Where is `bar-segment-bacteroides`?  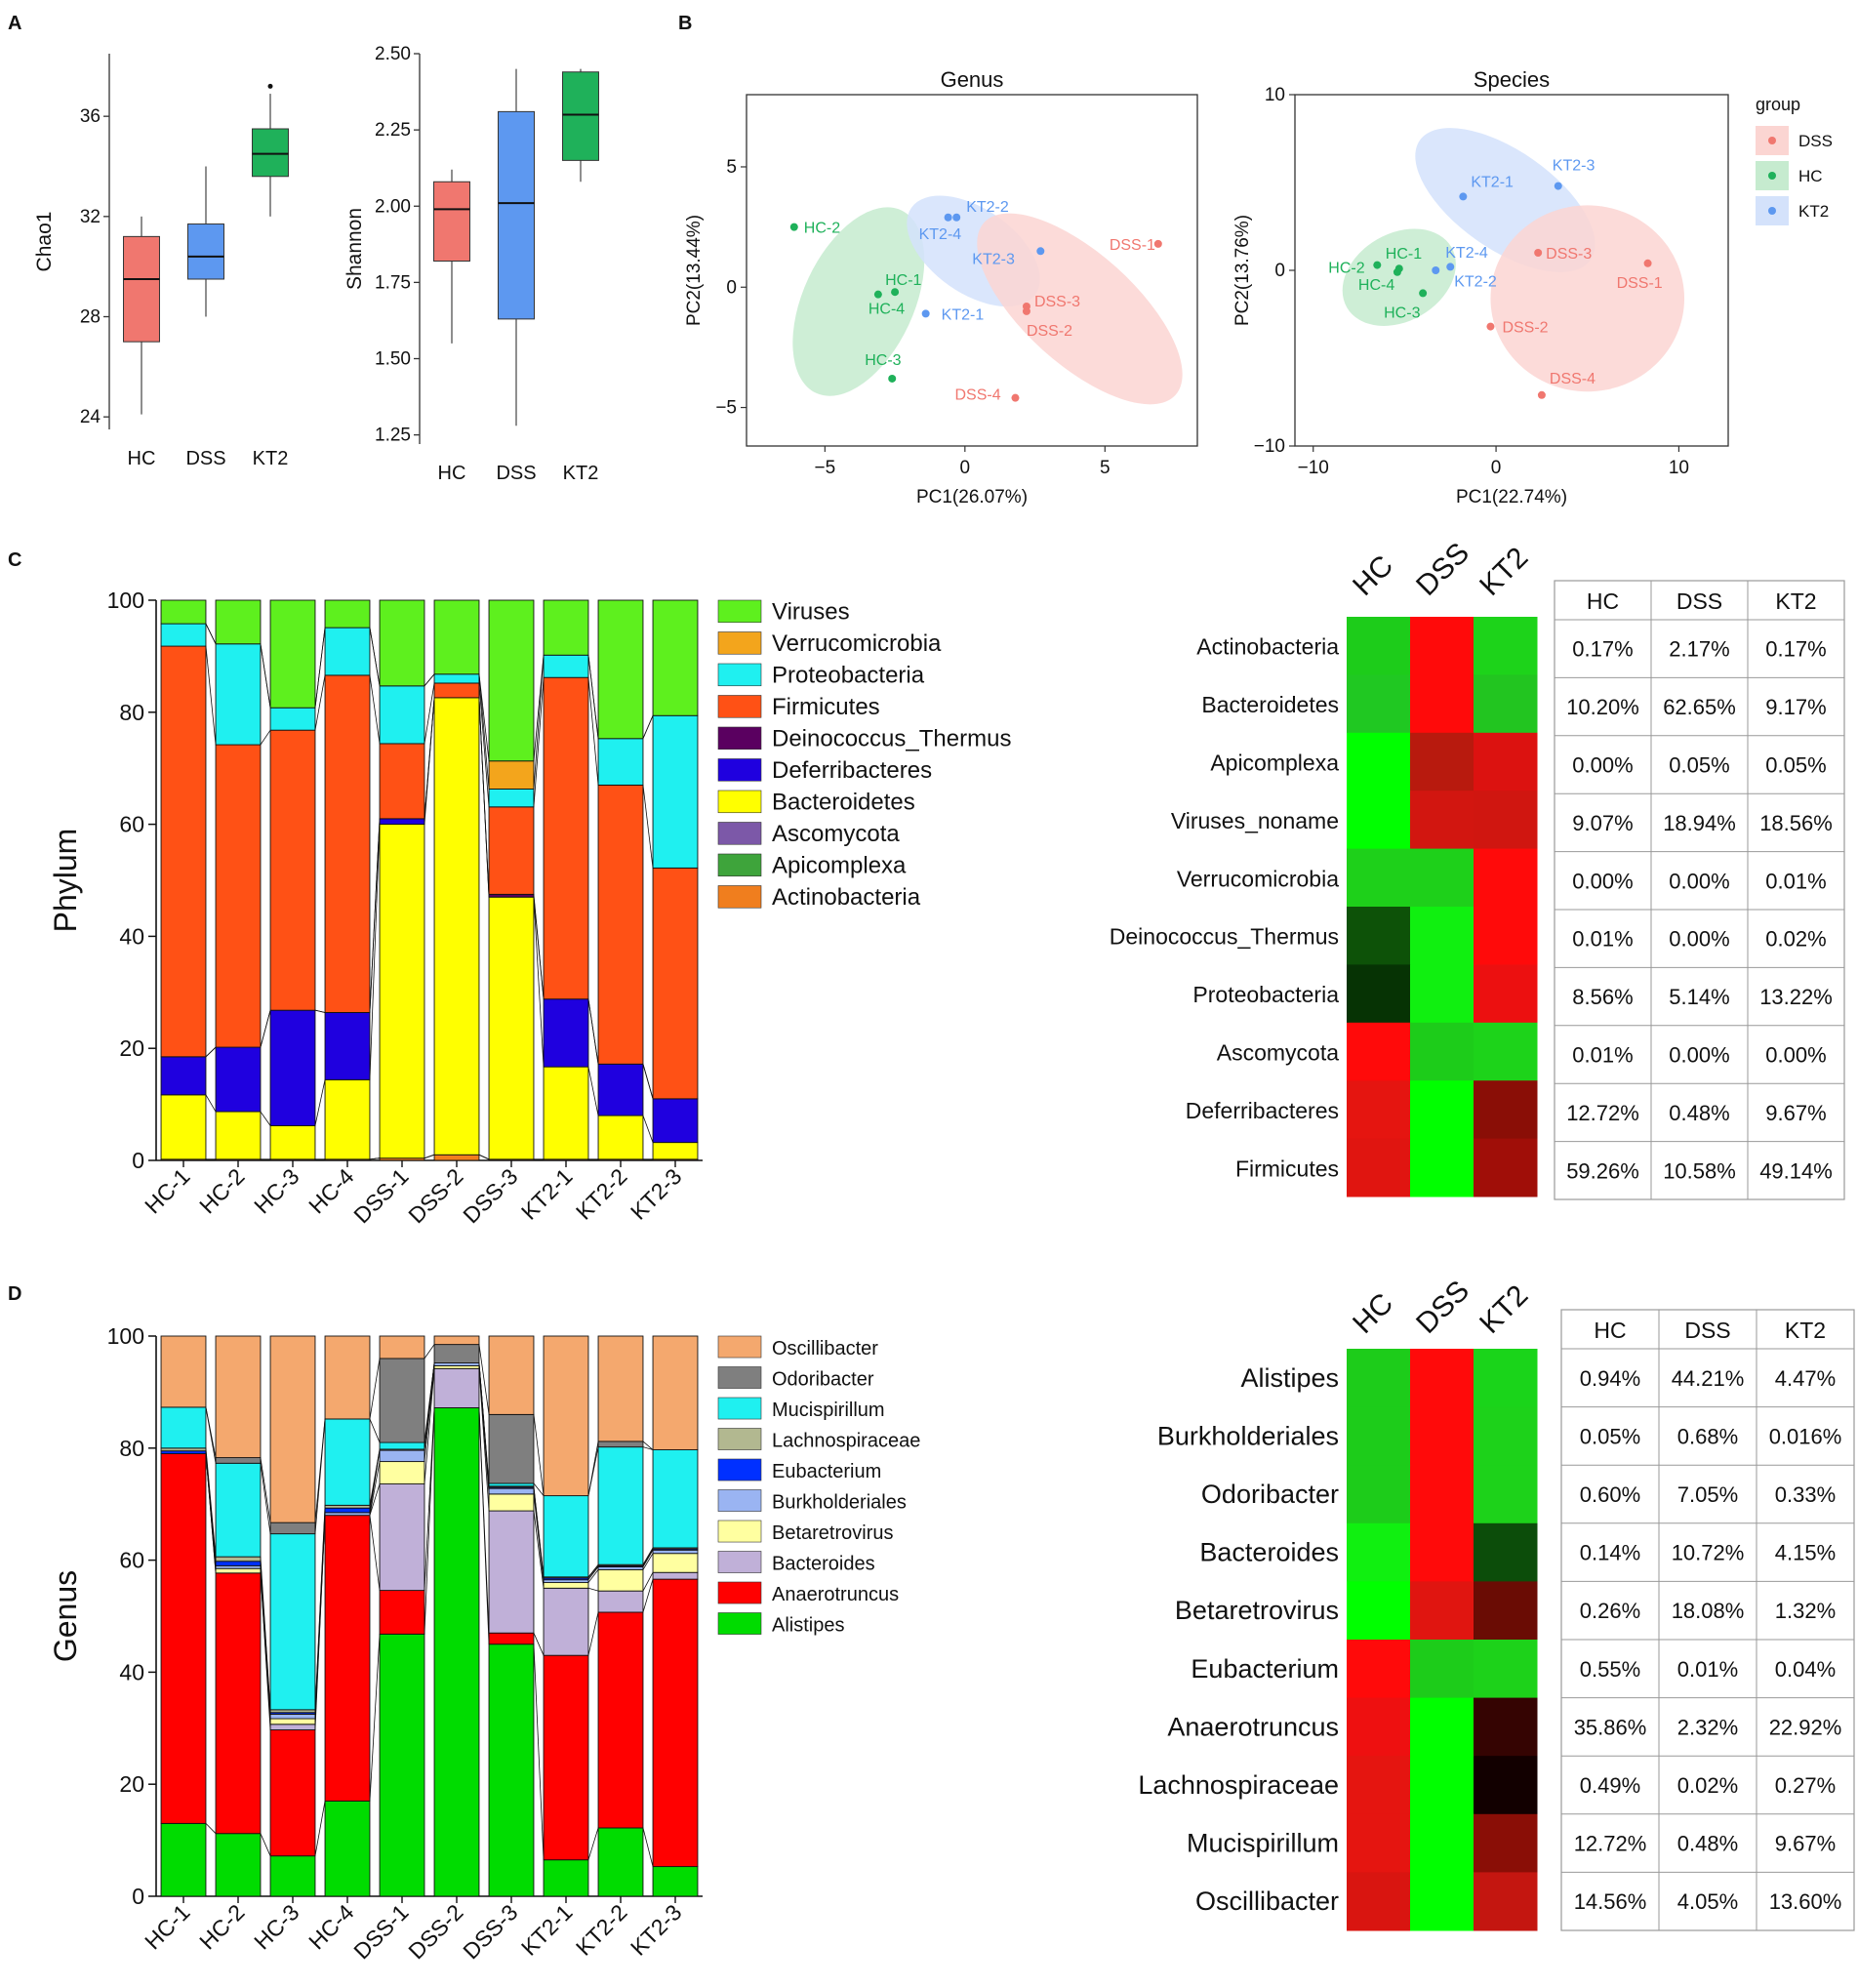
bar-segment-bacteroides is located at coordinates (566, 1621).